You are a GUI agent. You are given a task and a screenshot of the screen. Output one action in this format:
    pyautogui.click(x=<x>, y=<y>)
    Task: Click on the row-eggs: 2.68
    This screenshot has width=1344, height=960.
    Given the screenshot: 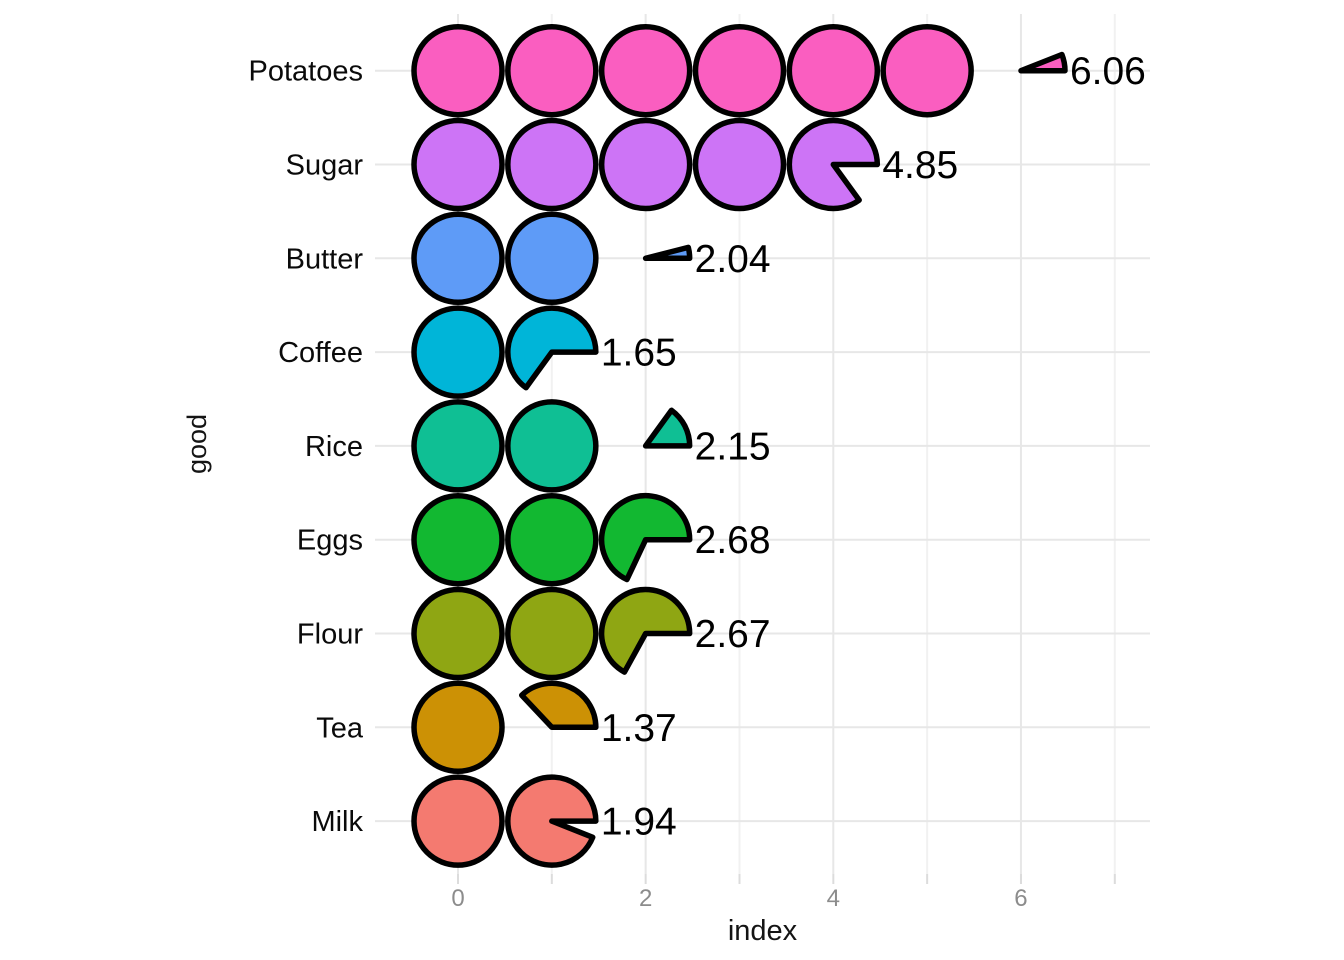 What is the action you would take?
    pyautogui.click(x=591, y=539)
    